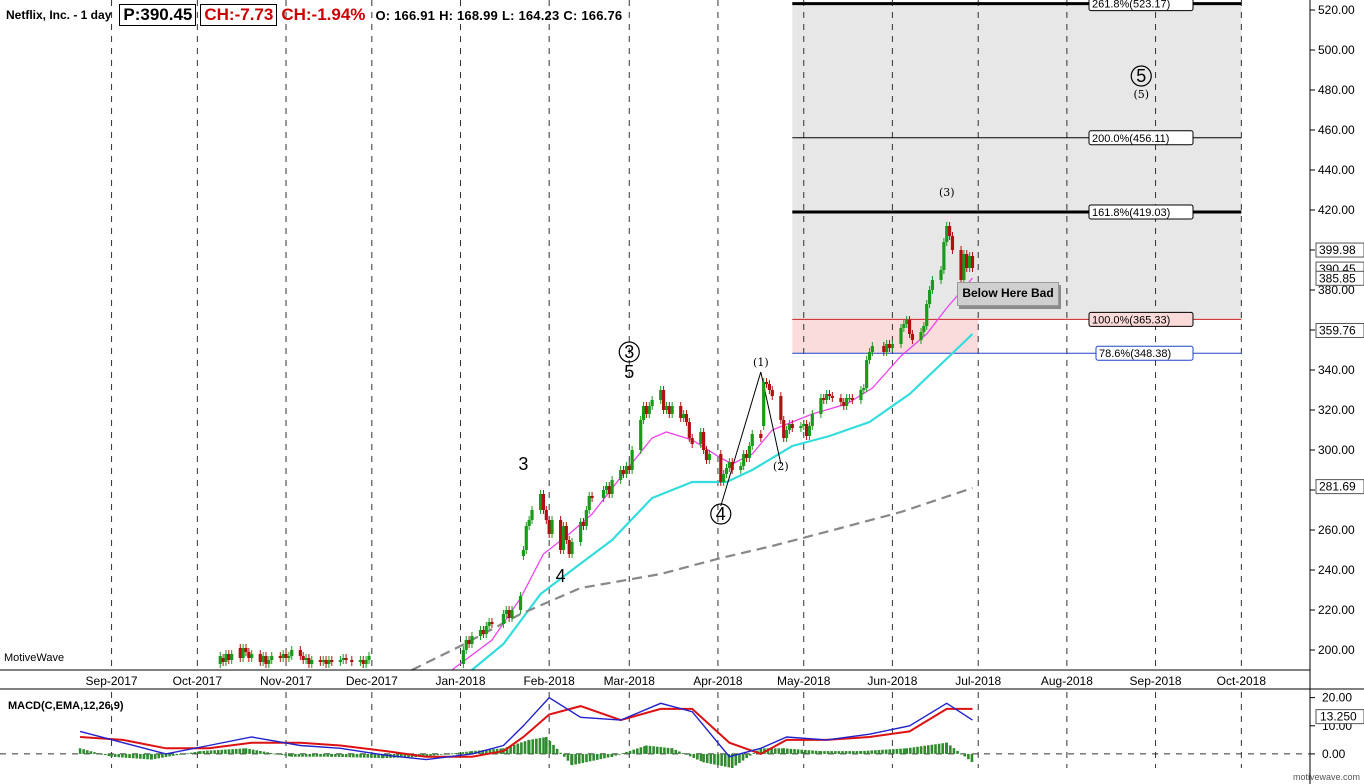 The height and width of the screenshot is (784, 1364). Describe the element at coordinates (1336, 90) in the screenshot. I see `y-tick-label: 480.00` at that location.